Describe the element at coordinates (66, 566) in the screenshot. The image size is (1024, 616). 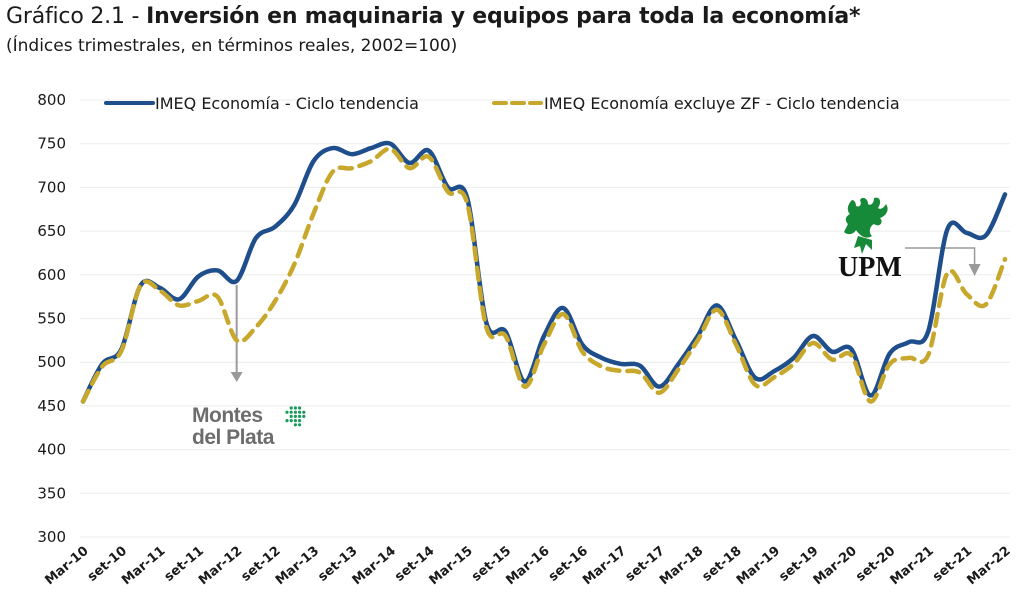
I see `x-tick-label: Mar-10` at that location.